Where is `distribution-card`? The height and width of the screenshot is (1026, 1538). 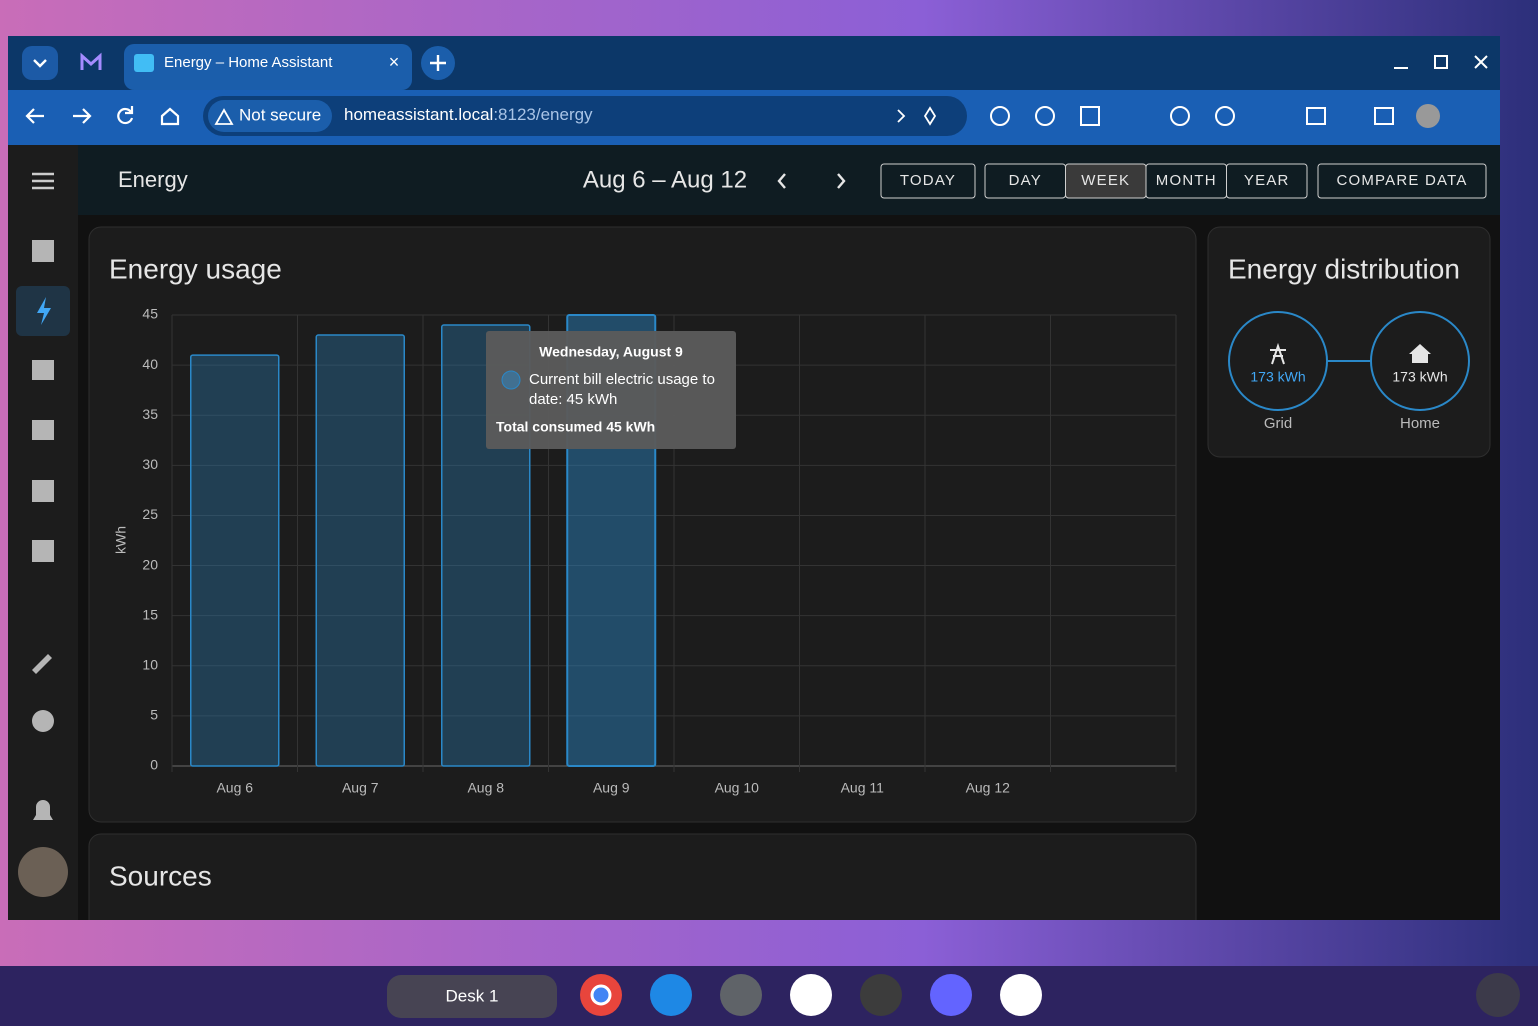
distribution-card is located at coordinates (1349, 342).